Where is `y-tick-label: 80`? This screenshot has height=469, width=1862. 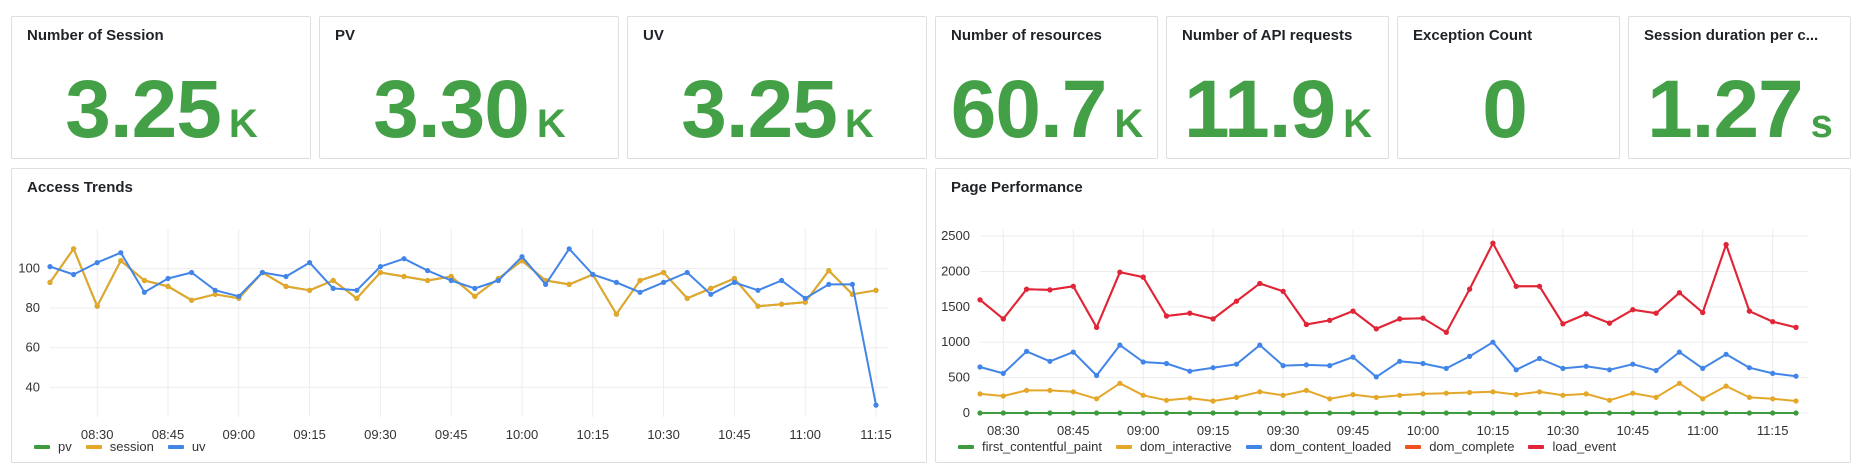
y-tick-label: 80 is located at coordinates (33, 307).